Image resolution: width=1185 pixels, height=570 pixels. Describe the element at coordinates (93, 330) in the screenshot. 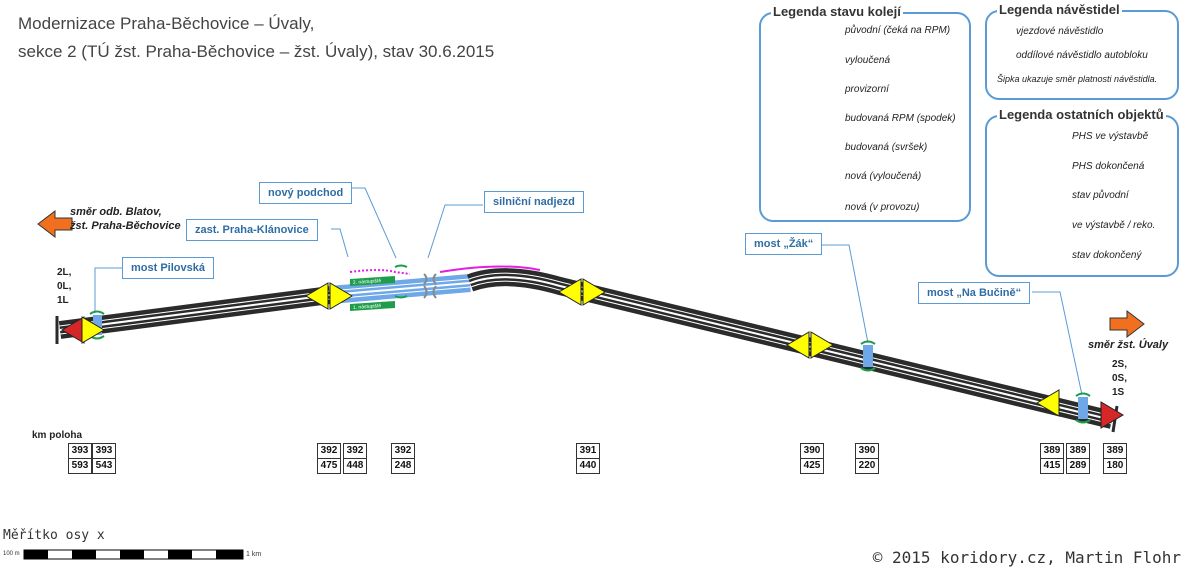

I see `block-signal-west` at that location.